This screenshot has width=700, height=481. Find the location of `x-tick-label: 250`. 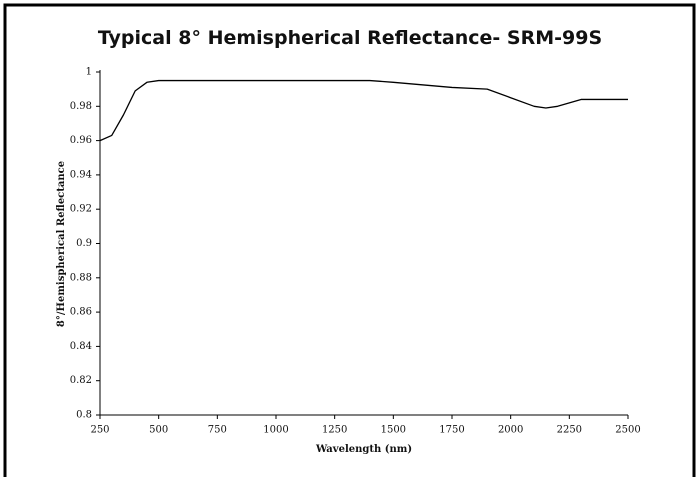

x-tick-label: 250 is located at coordinates (99, 430).